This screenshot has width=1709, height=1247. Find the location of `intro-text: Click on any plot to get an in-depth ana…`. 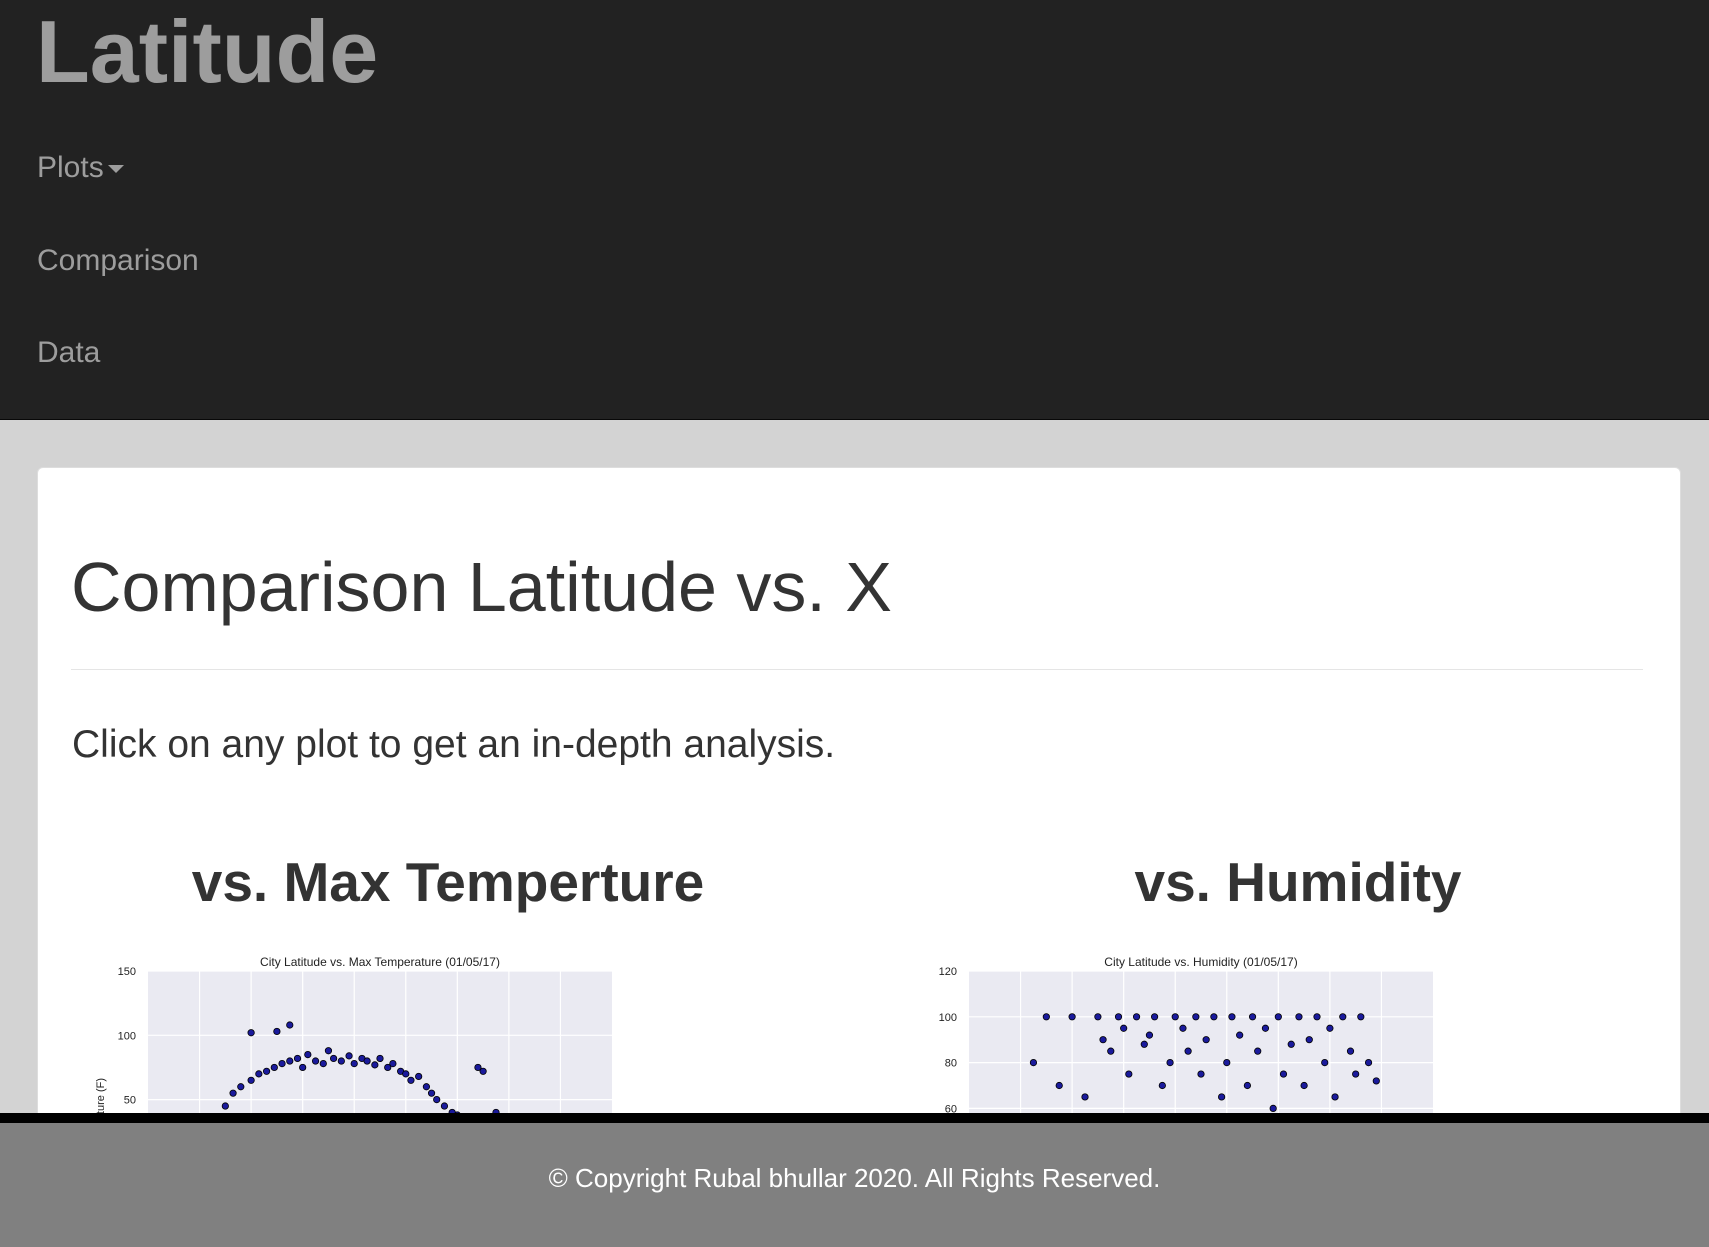

intro-text: Click on any plot to get an in-depth ana… is located at coordinates (454, 744).